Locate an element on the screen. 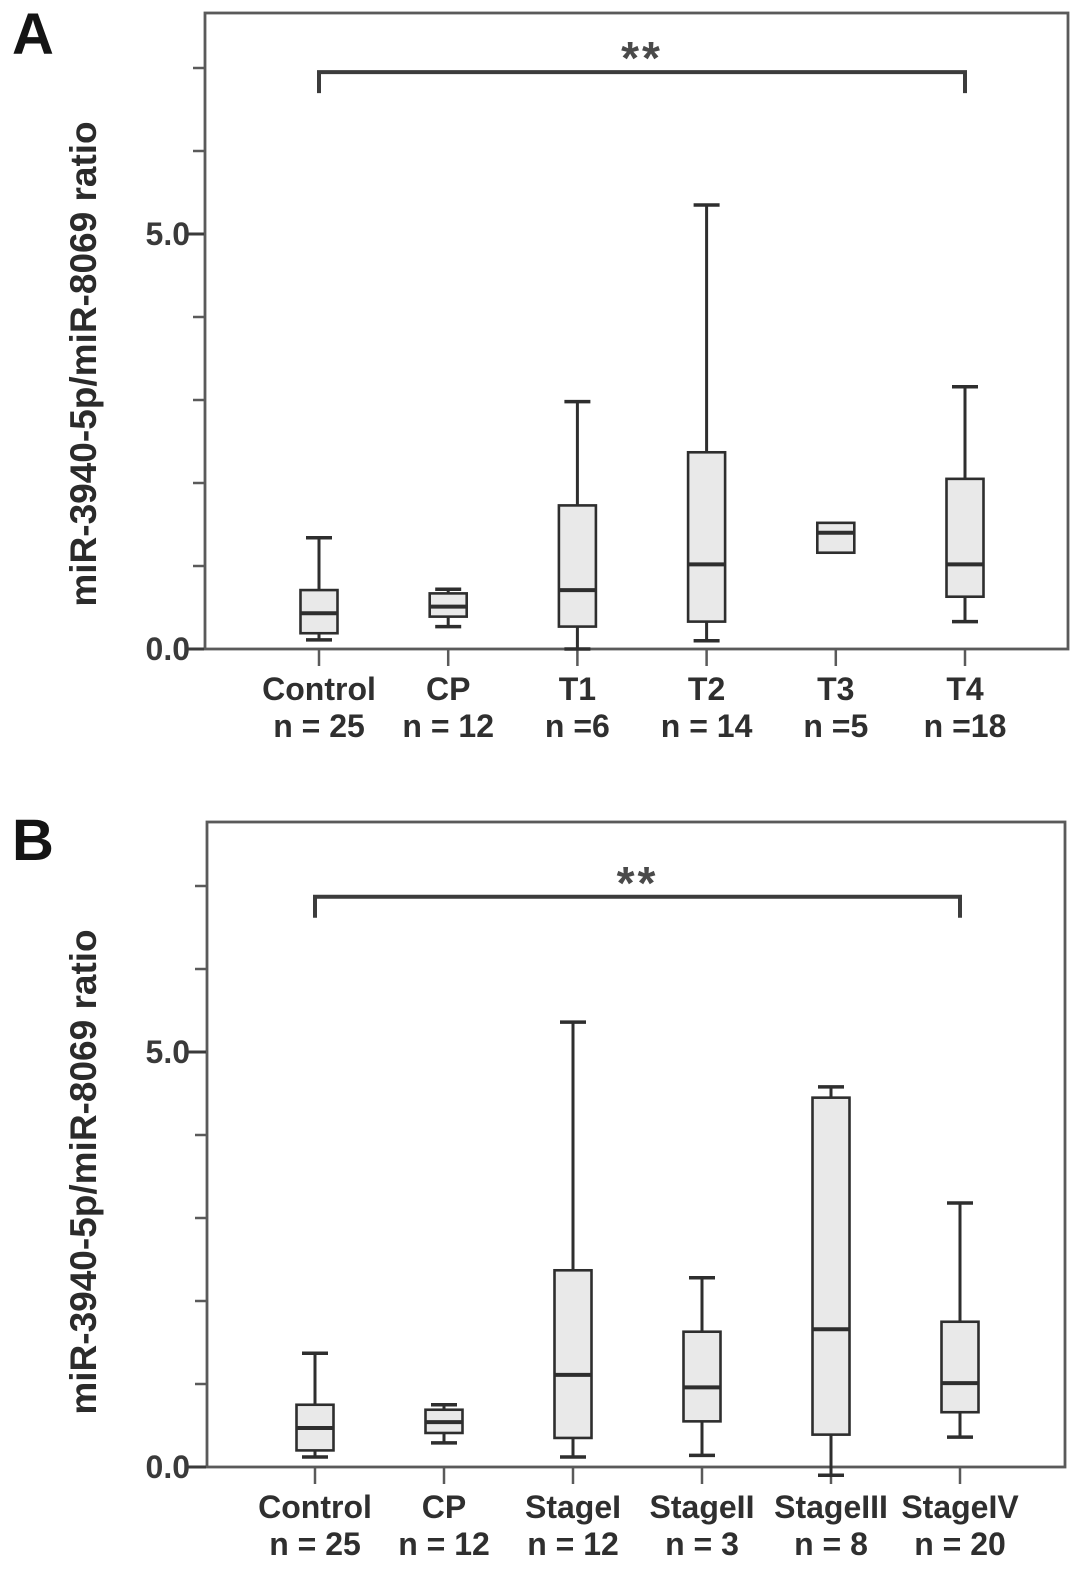 This screenshot has width=1087, height=1574. category-name: T3 is located at coordinates (836, 689).